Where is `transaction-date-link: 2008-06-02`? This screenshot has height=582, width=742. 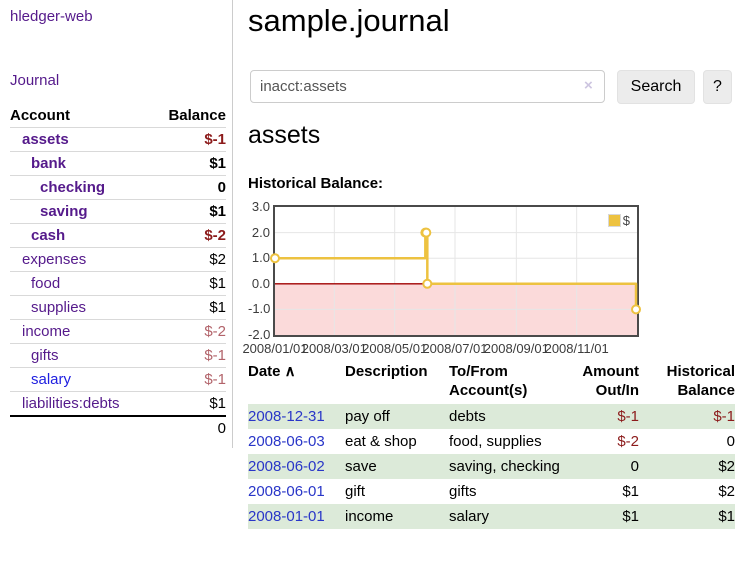
transaction-date-link: 2008-06-02 is located at coordinates (286, 466).